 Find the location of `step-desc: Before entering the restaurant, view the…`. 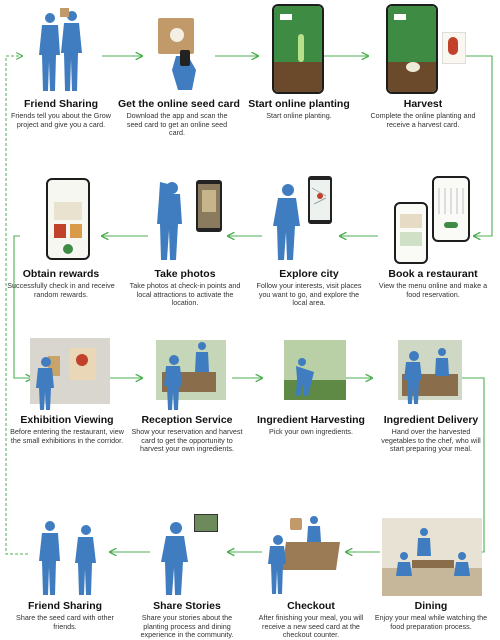

step-desc: Before entering the restaurant, view the… is located at coordinates (67, 436).